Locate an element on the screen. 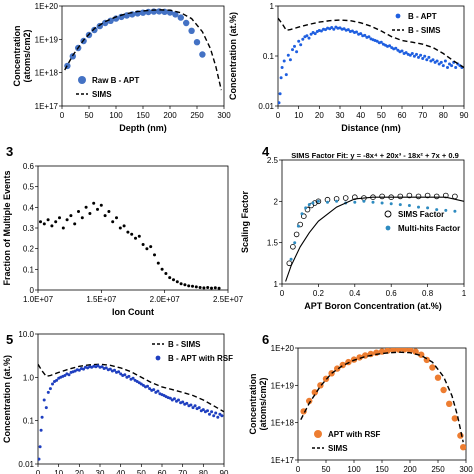  x-tick-label: 1.0E+07 is located at coordinates (38, 299).